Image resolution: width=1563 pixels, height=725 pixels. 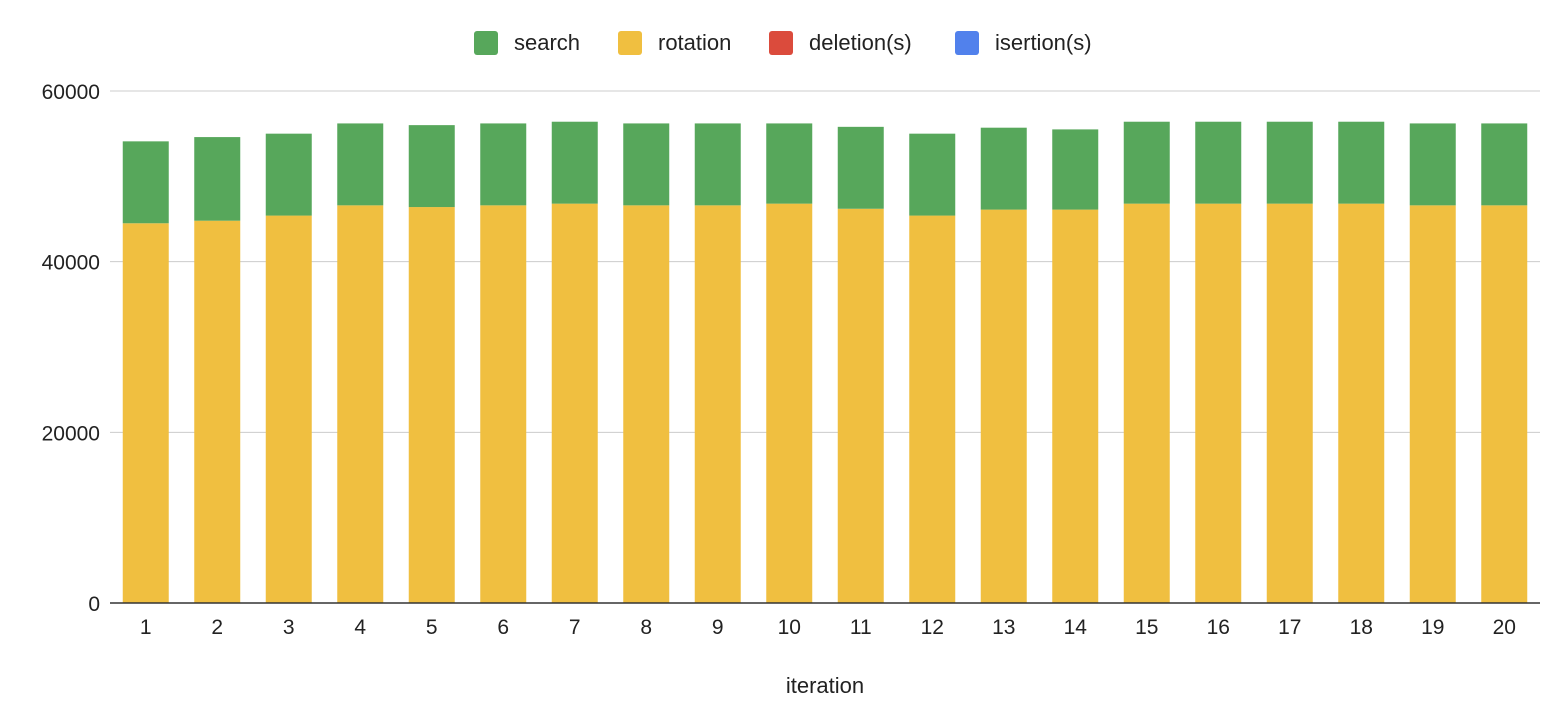 What do you see at coordinates (289, 627) in the screenshot?
I see `x-tick-label: 3` at bounding box center [289, 627].